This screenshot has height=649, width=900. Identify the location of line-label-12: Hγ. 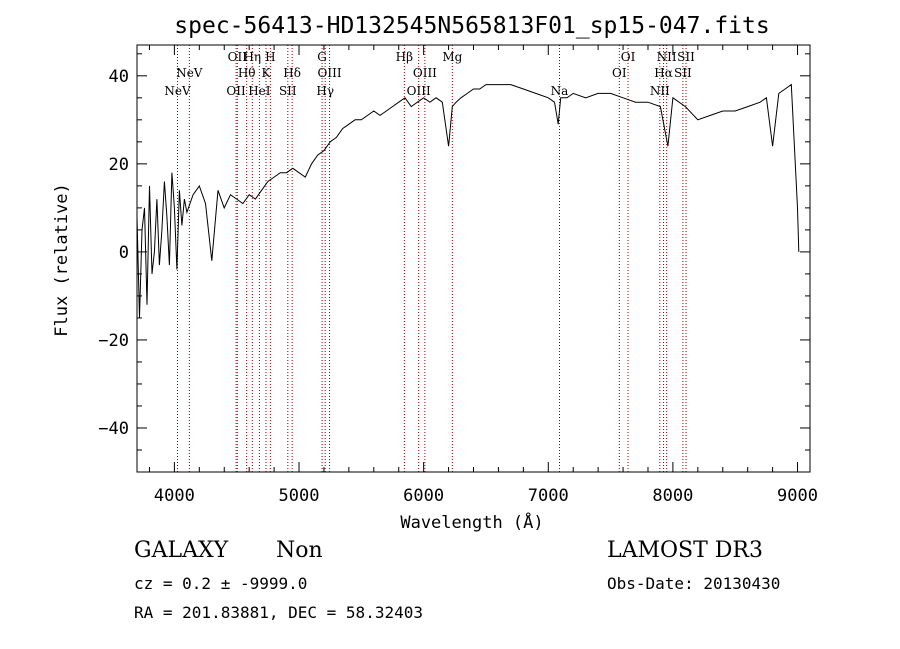
(325, 91).